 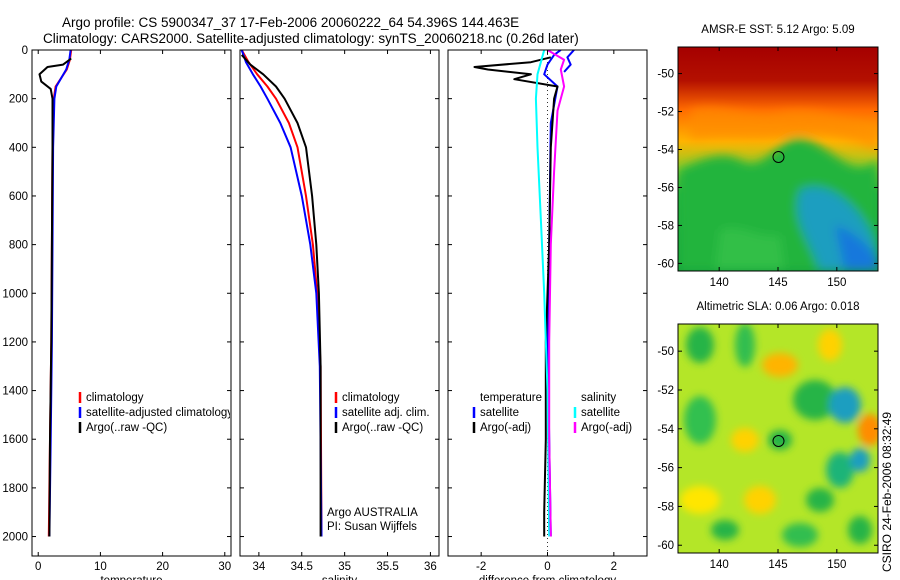 I want to click on credit-line: Argo AUSTRALIA, so click(x=372, y=513).